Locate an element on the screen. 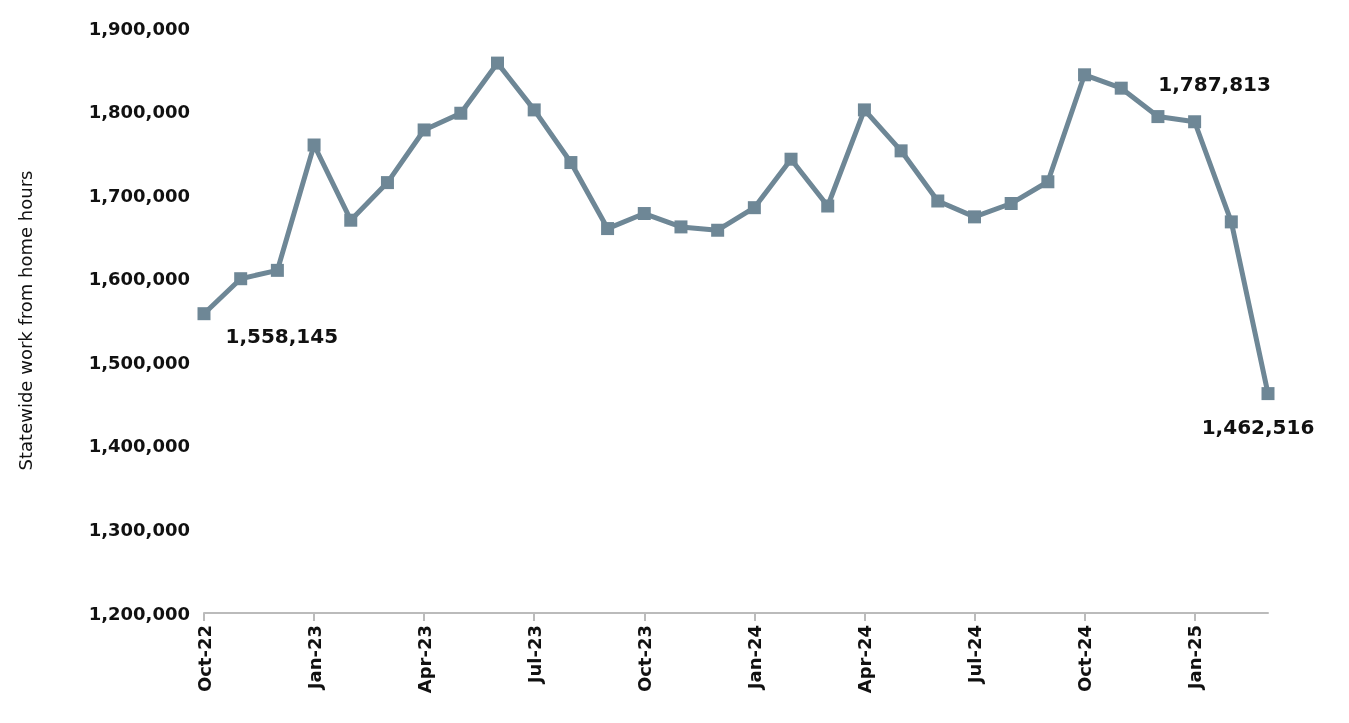 The height and width of the screenshot is (723, 1349). x-tick-label: Jul-24 is located at coordinates (974, 655).